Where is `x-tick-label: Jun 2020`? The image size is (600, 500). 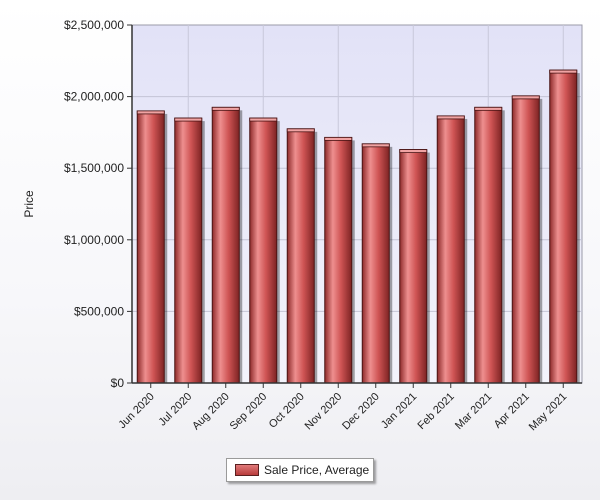
x-tick-label: Jun 2020 is located at coordinates (136, 411).